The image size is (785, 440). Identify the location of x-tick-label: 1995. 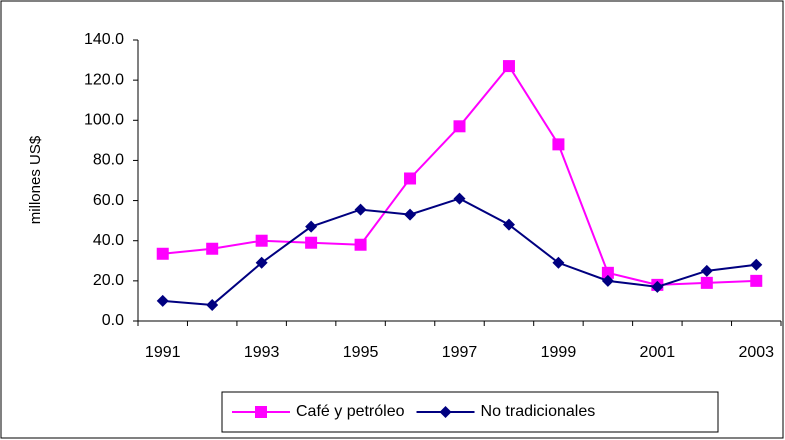
(361, 352).